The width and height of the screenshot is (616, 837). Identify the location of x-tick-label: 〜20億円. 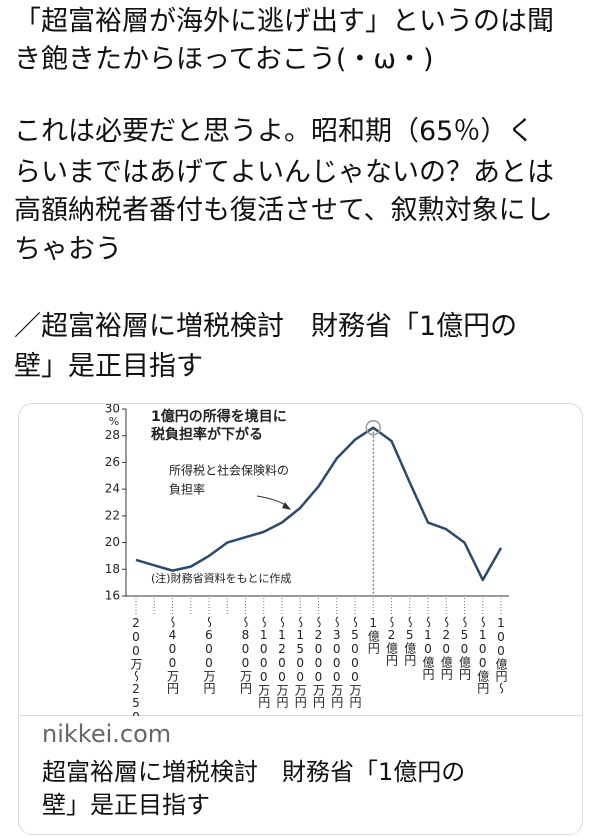
(446, 648).